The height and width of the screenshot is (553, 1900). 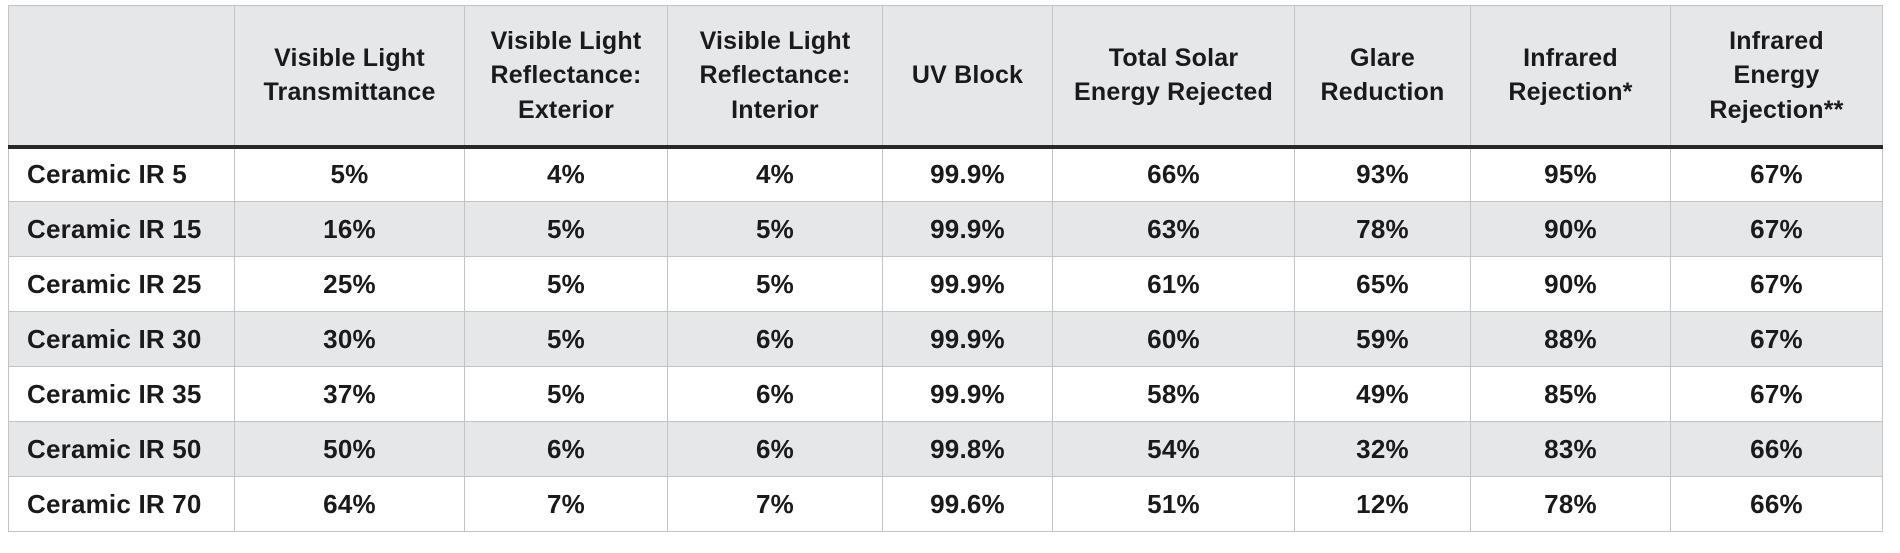 What do you see at coordinates (349, 339) in the screenshot?
I see `spec-cell: 30%` at bounding box center [349, 339].